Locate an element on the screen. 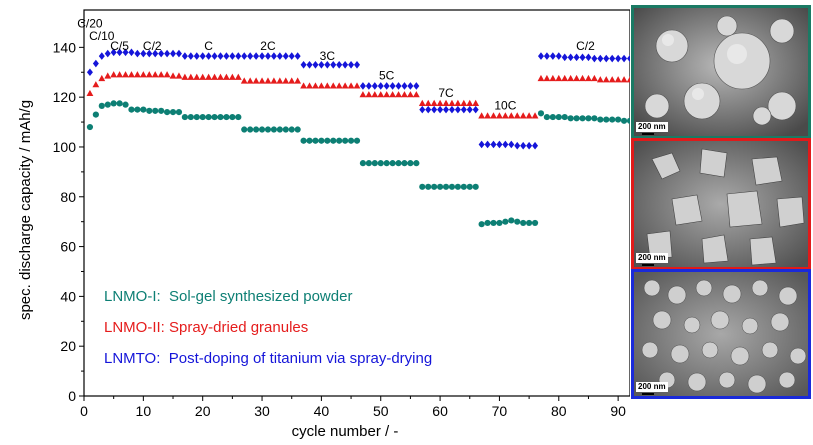 This screenshot has width=813, height=445. y-tick-label: 0 is located at coordinates (72, 396).